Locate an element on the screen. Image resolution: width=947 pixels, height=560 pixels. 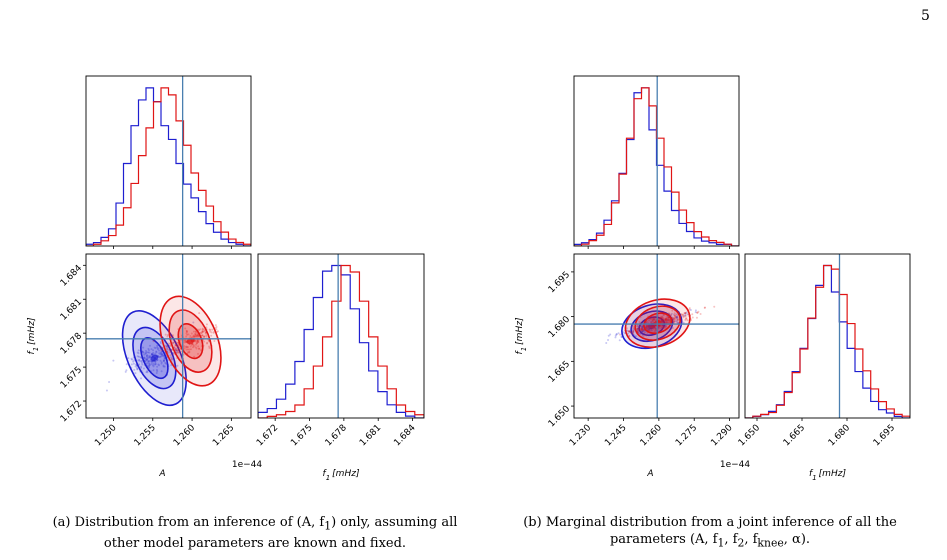
tick-label-f1-x: 1.678 is located at coordinates (336, 435).